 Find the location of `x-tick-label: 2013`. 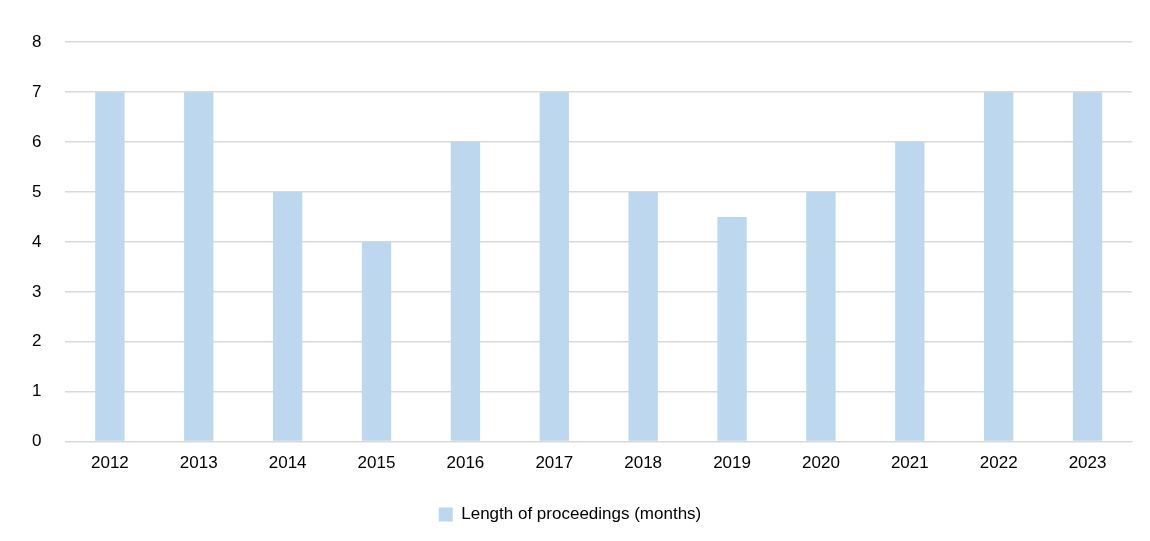

x-tick-label: 2013 is located at coordinates (198, 463).